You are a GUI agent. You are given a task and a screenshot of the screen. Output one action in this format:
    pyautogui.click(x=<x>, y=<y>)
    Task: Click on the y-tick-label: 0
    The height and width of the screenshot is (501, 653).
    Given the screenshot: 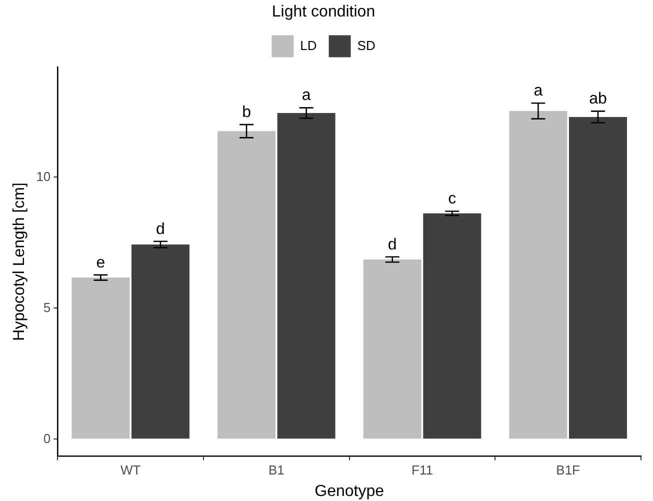 What is the action you would take?
    pyautogui.click(x=47, y=438)
    